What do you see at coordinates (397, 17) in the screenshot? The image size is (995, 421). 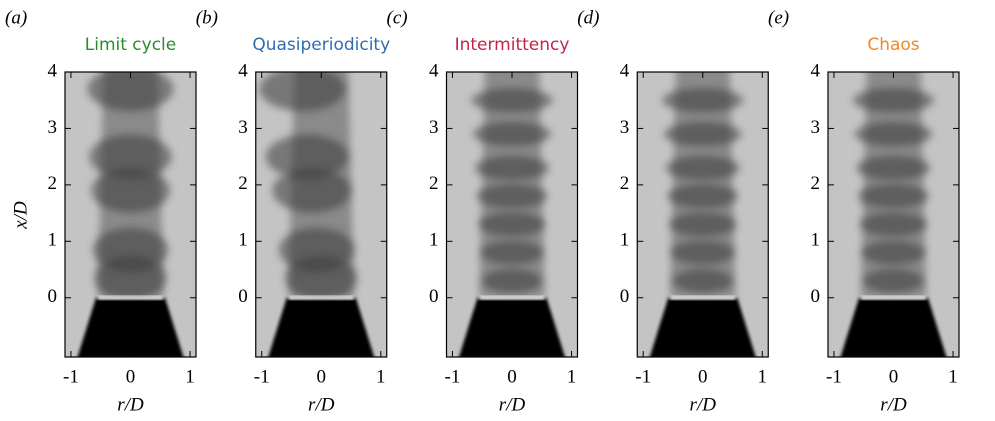 I see `panel-label: (c)` at bounding box center [397, 17].